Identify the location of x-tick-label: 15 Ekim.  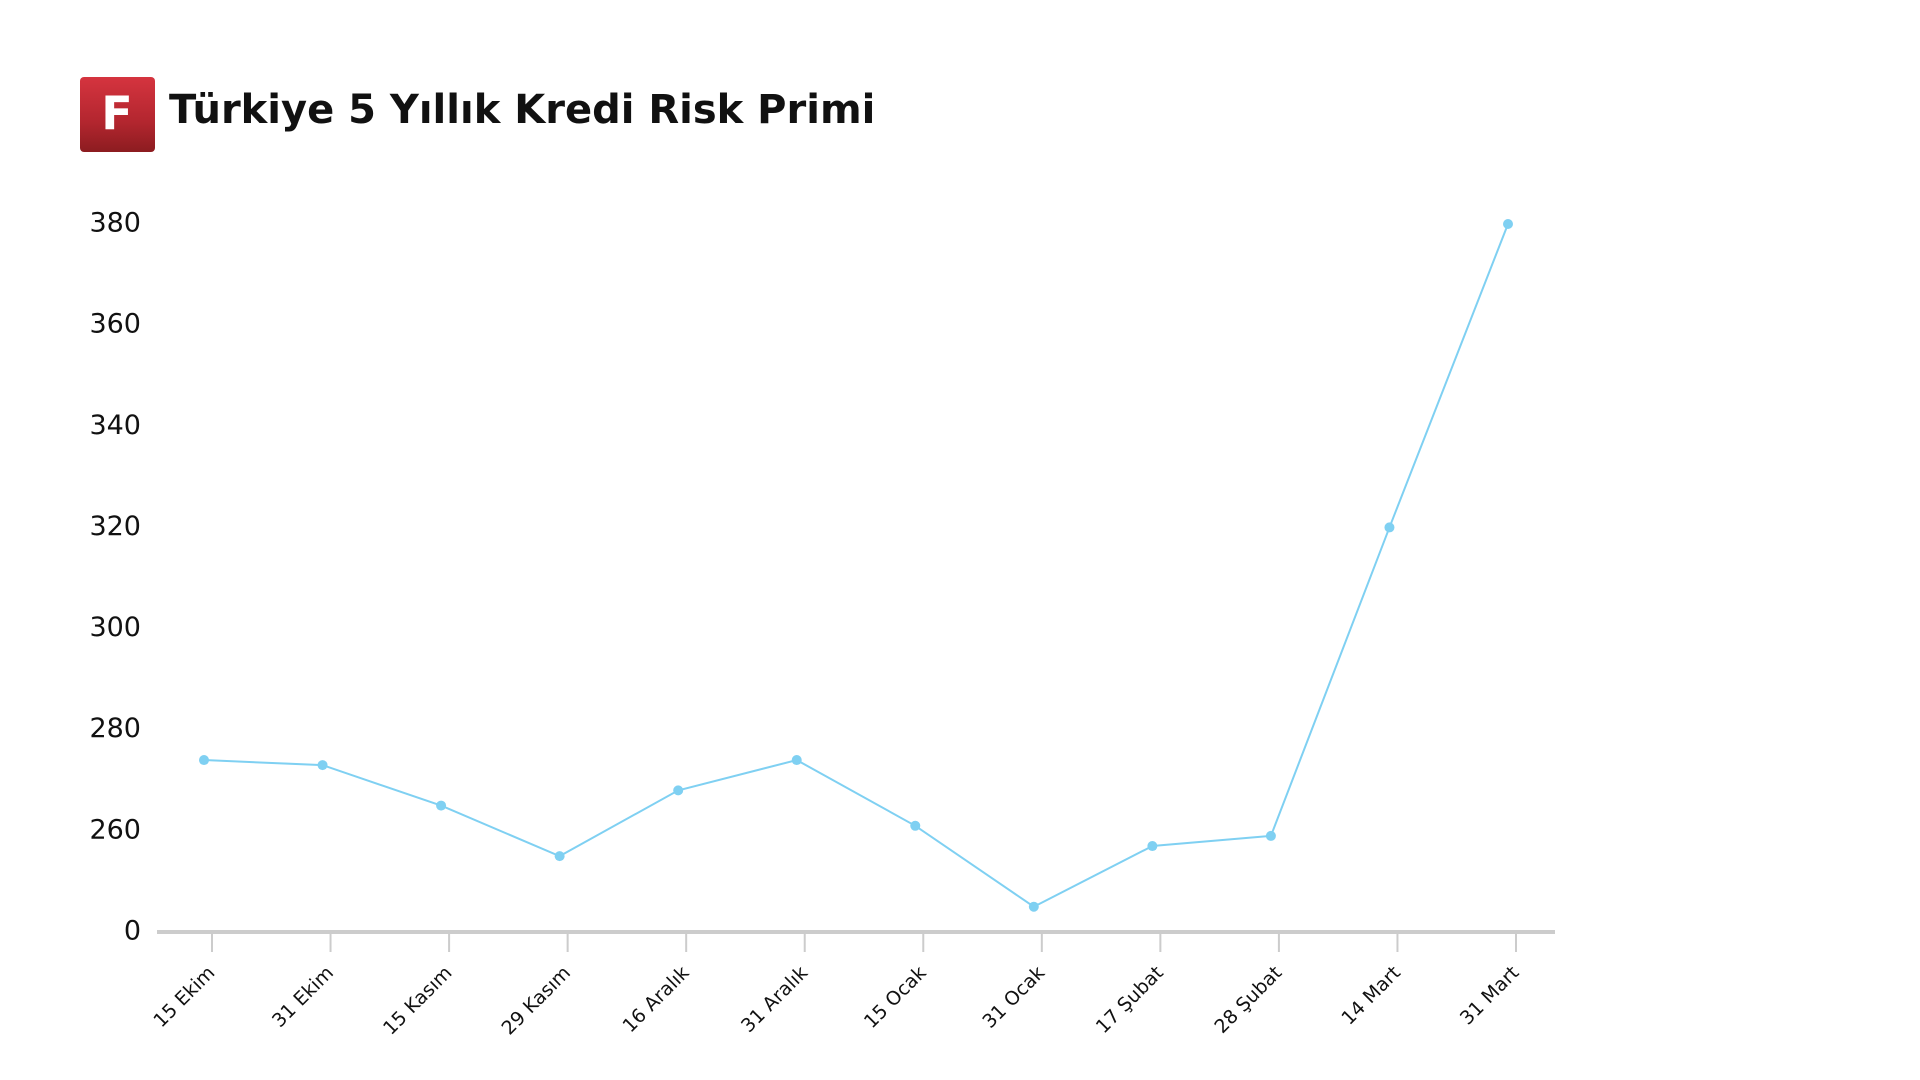
(184, 997).